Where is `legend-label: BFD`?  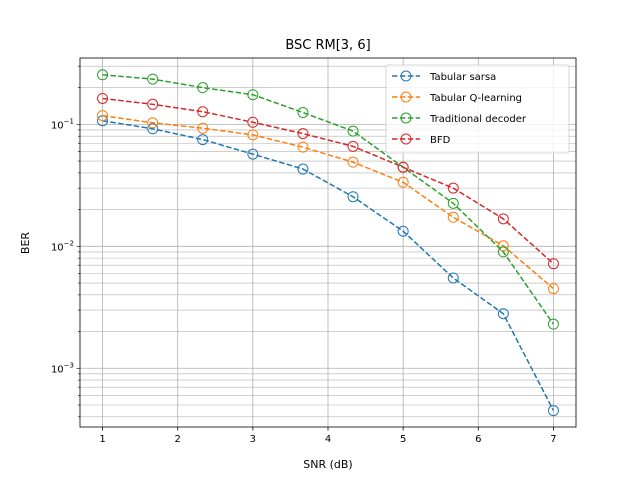
legend-label: BFD is located at coordinates (440, 140).